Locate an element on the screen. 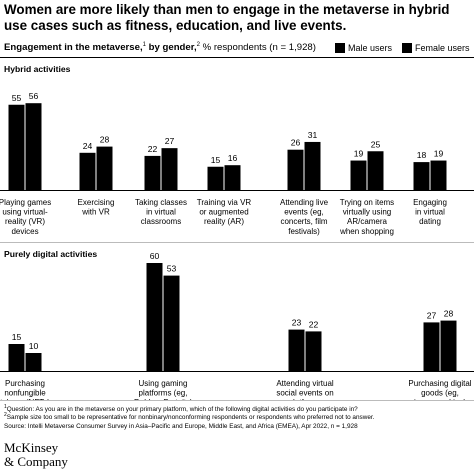  bar-0-2-female is located at coordinates (169, 169).